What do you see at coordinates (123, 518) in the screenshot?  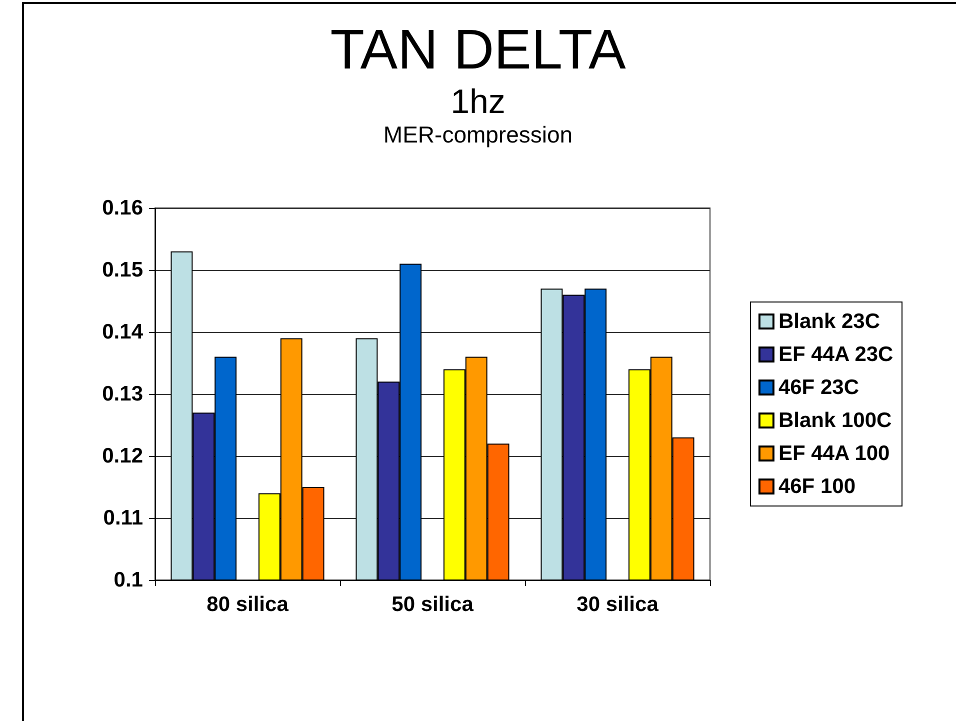 I see `y-tick-label: 0.11` at bounding box center [123, 518].